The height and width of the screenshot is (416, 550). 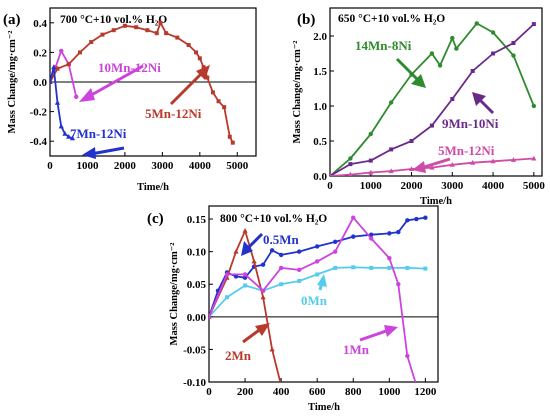 I want to click on x-tick-label: 800, so click(x=353, y=392).